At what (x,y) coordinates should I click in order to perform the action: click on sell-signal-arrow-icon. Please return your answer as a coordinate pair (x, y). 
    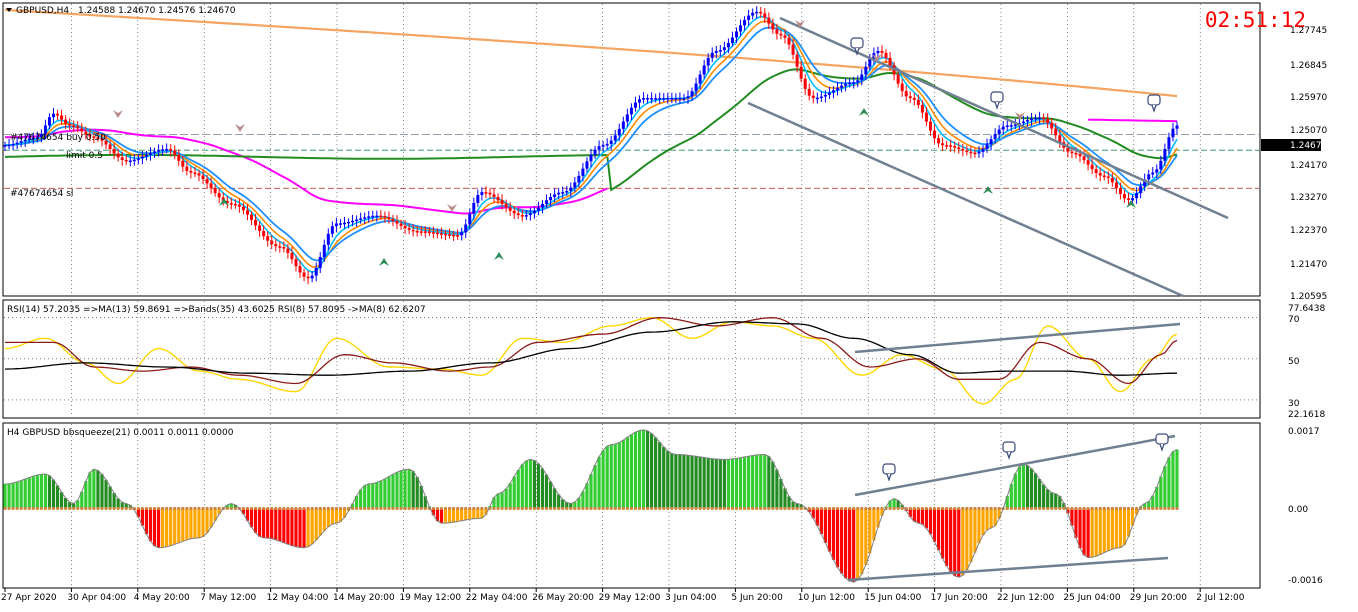
    Looking at the image, I should click on (240, 128).